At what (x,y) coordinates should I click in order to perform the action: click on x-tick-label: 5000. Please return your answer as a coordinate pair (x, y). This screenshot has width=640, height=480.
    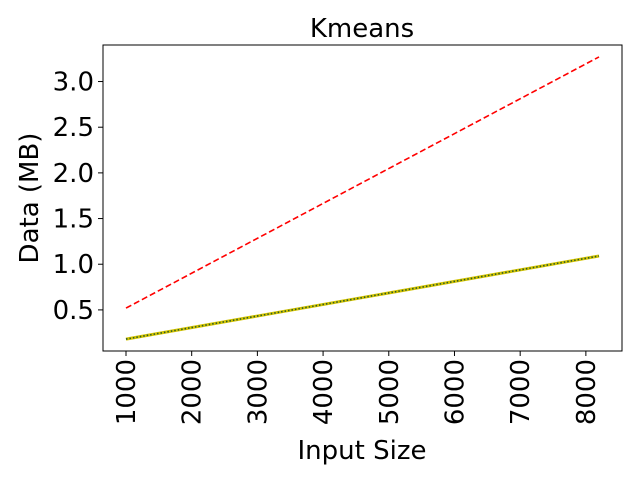
    Looking at the image, I should click on (390, 392).